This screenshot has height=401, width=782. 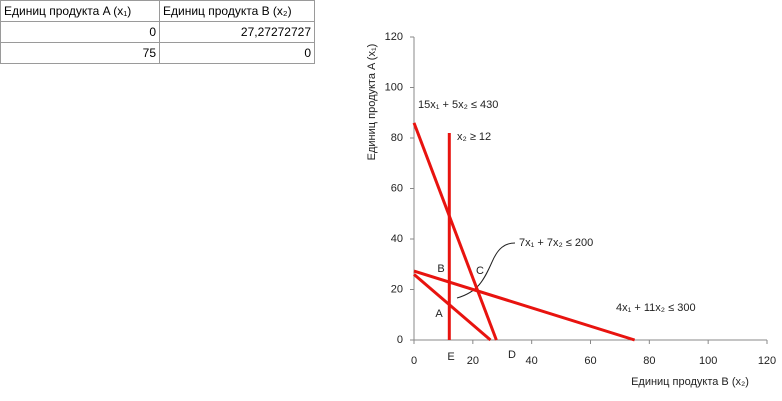 What do you see at coordinates (649, 361) in the screenshot?
I see `x-tick-label: 80` at bounding box center [649, 361].